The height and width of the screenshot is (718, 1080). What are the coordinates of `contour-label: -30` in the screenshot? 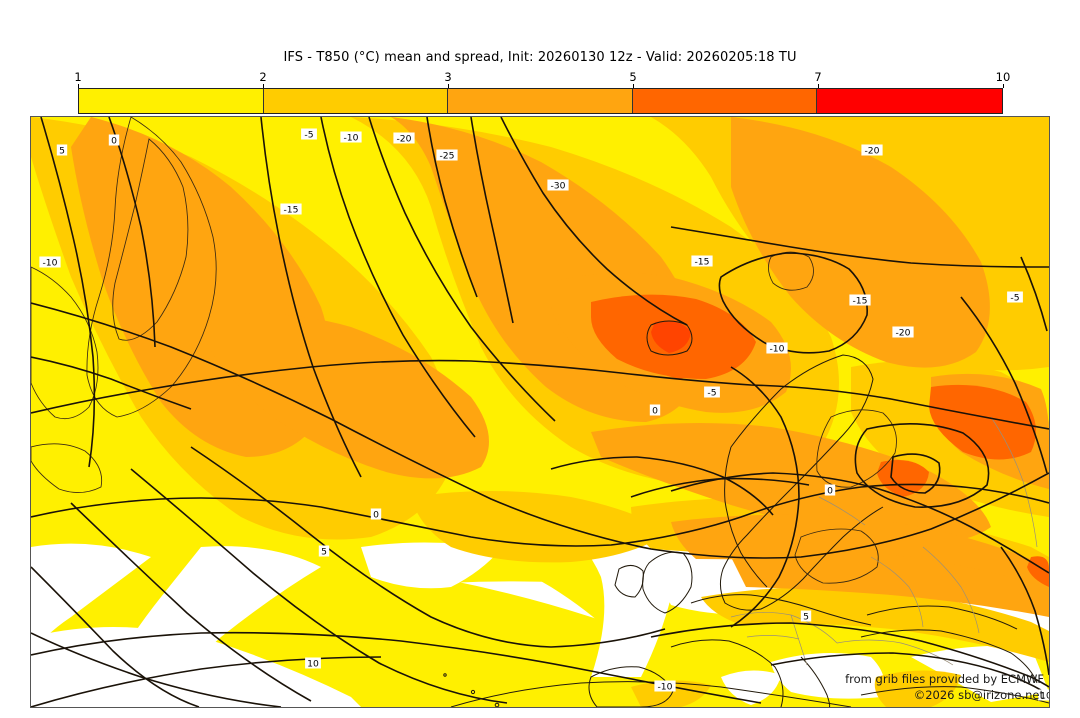 It's located at (558, 185).